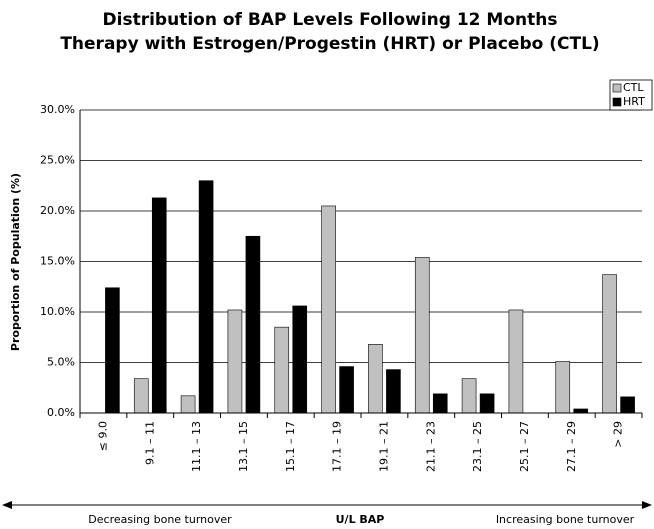  What do you see at coordinates (634, 101) in the screenshot?
I see `legend-label: HRT` at bounding box center [634, 101].